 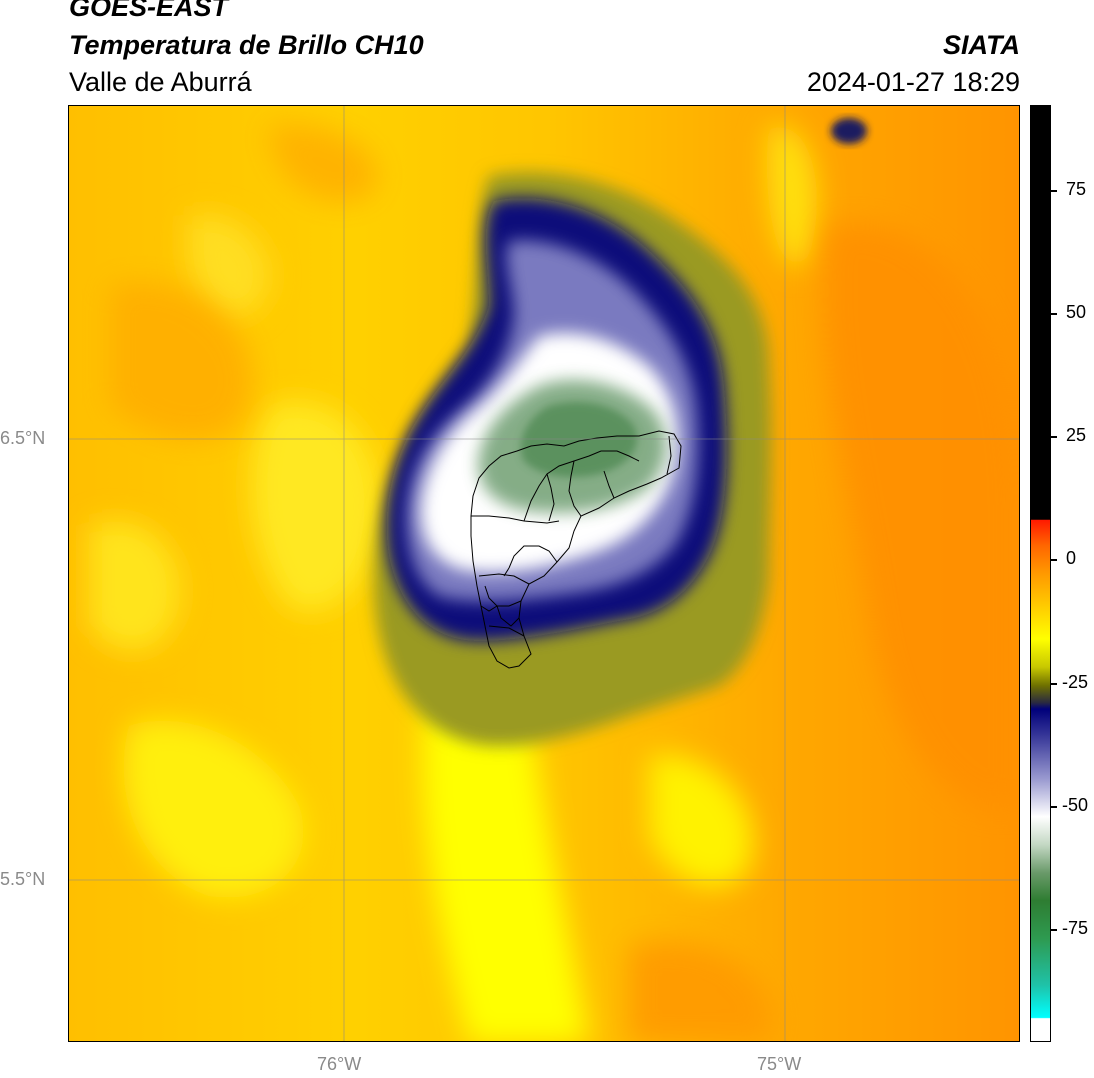 What do you see at coordinates (981, 45) in the screenshot?
I see `organization-label: SIATA` at bounding box center [981, 45].